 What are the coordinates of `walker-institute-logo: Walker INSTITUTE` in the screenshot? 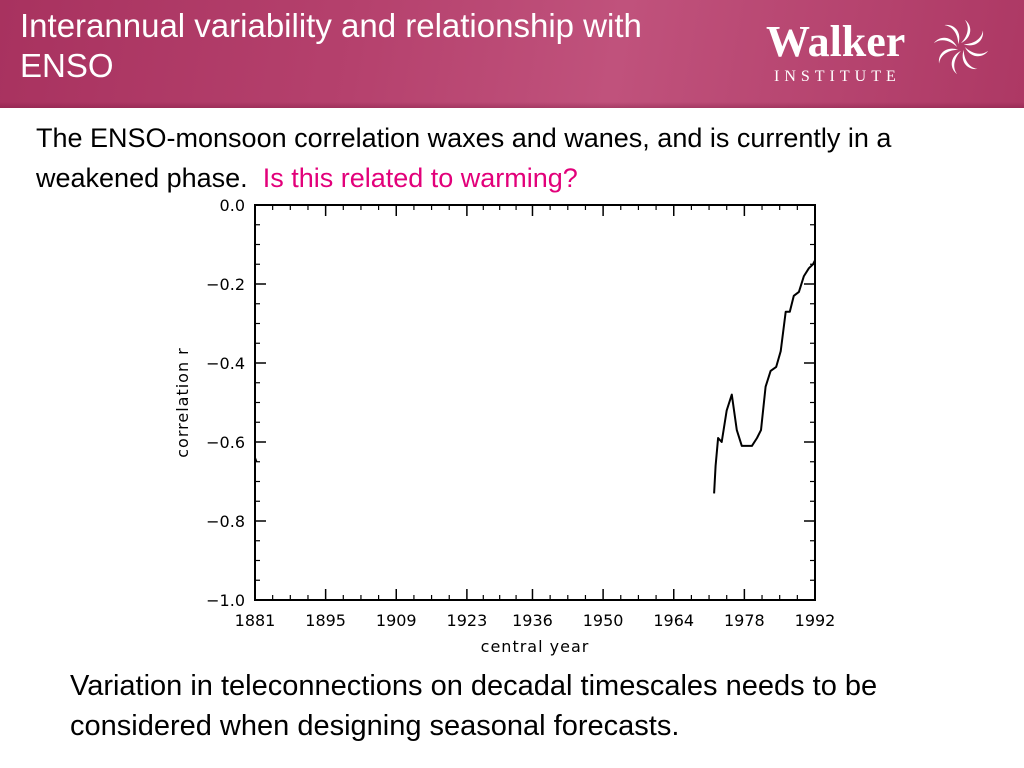 It's located at (882, 54).